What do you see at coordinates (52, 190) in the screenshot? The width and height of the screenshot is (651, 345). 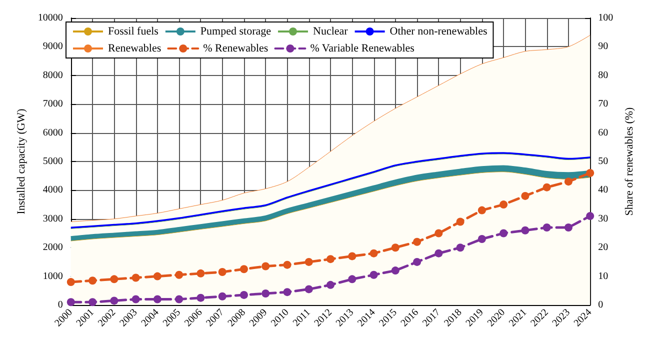 I see `y-tick-label: 4000` at bounding box center [52, 190].